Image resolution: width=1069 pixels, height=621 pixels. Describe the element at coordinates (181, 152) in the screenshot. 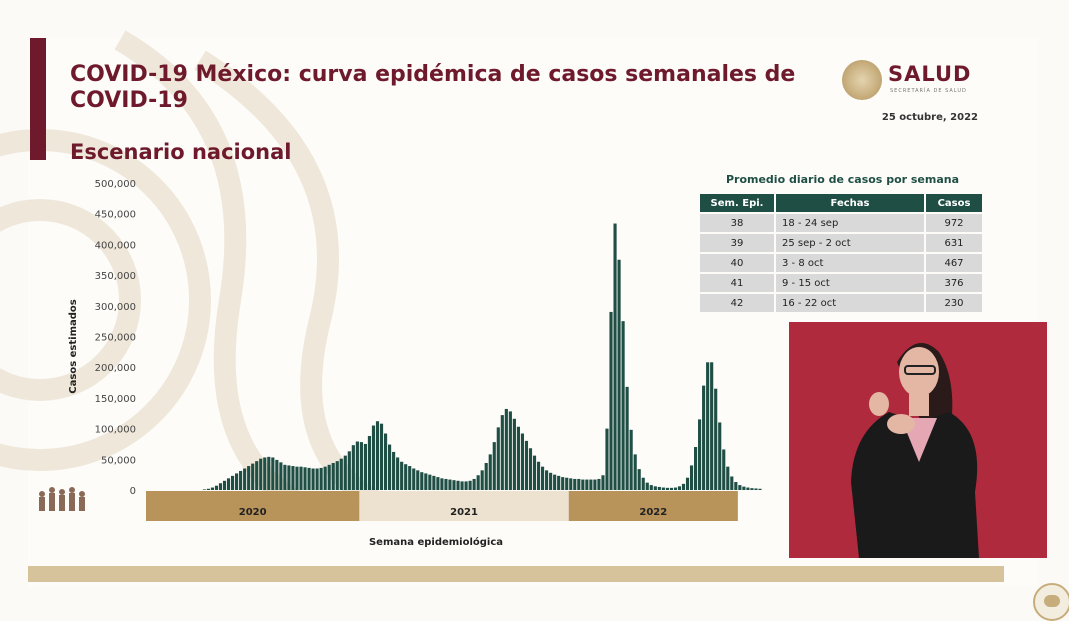

I see `page-subtitle: Escenario nacional` at that location.